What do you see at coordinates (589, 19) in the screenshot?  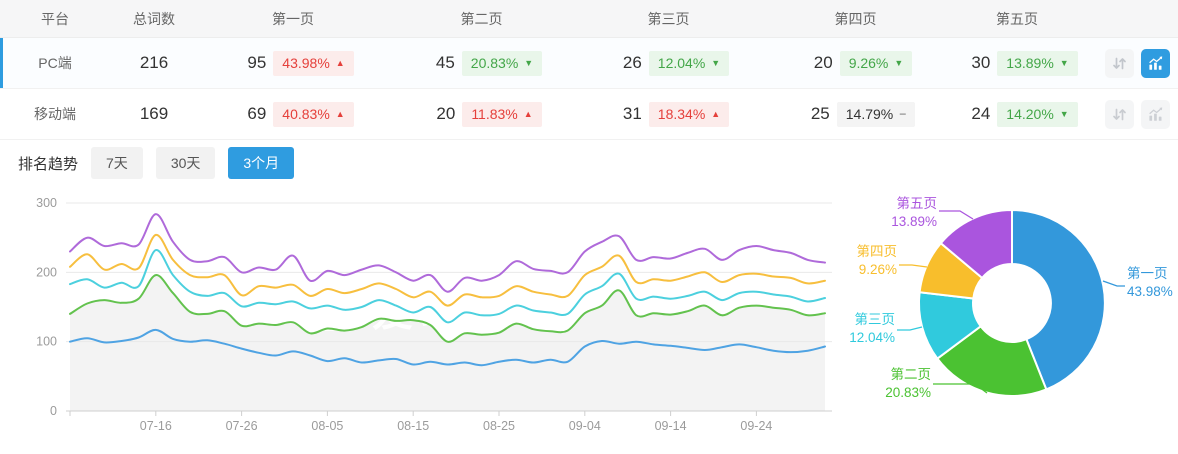 I see `table-header: 平台 总词数 第一页 第二页 第三页 第四页 第五页` at bounding box center [589, 19].